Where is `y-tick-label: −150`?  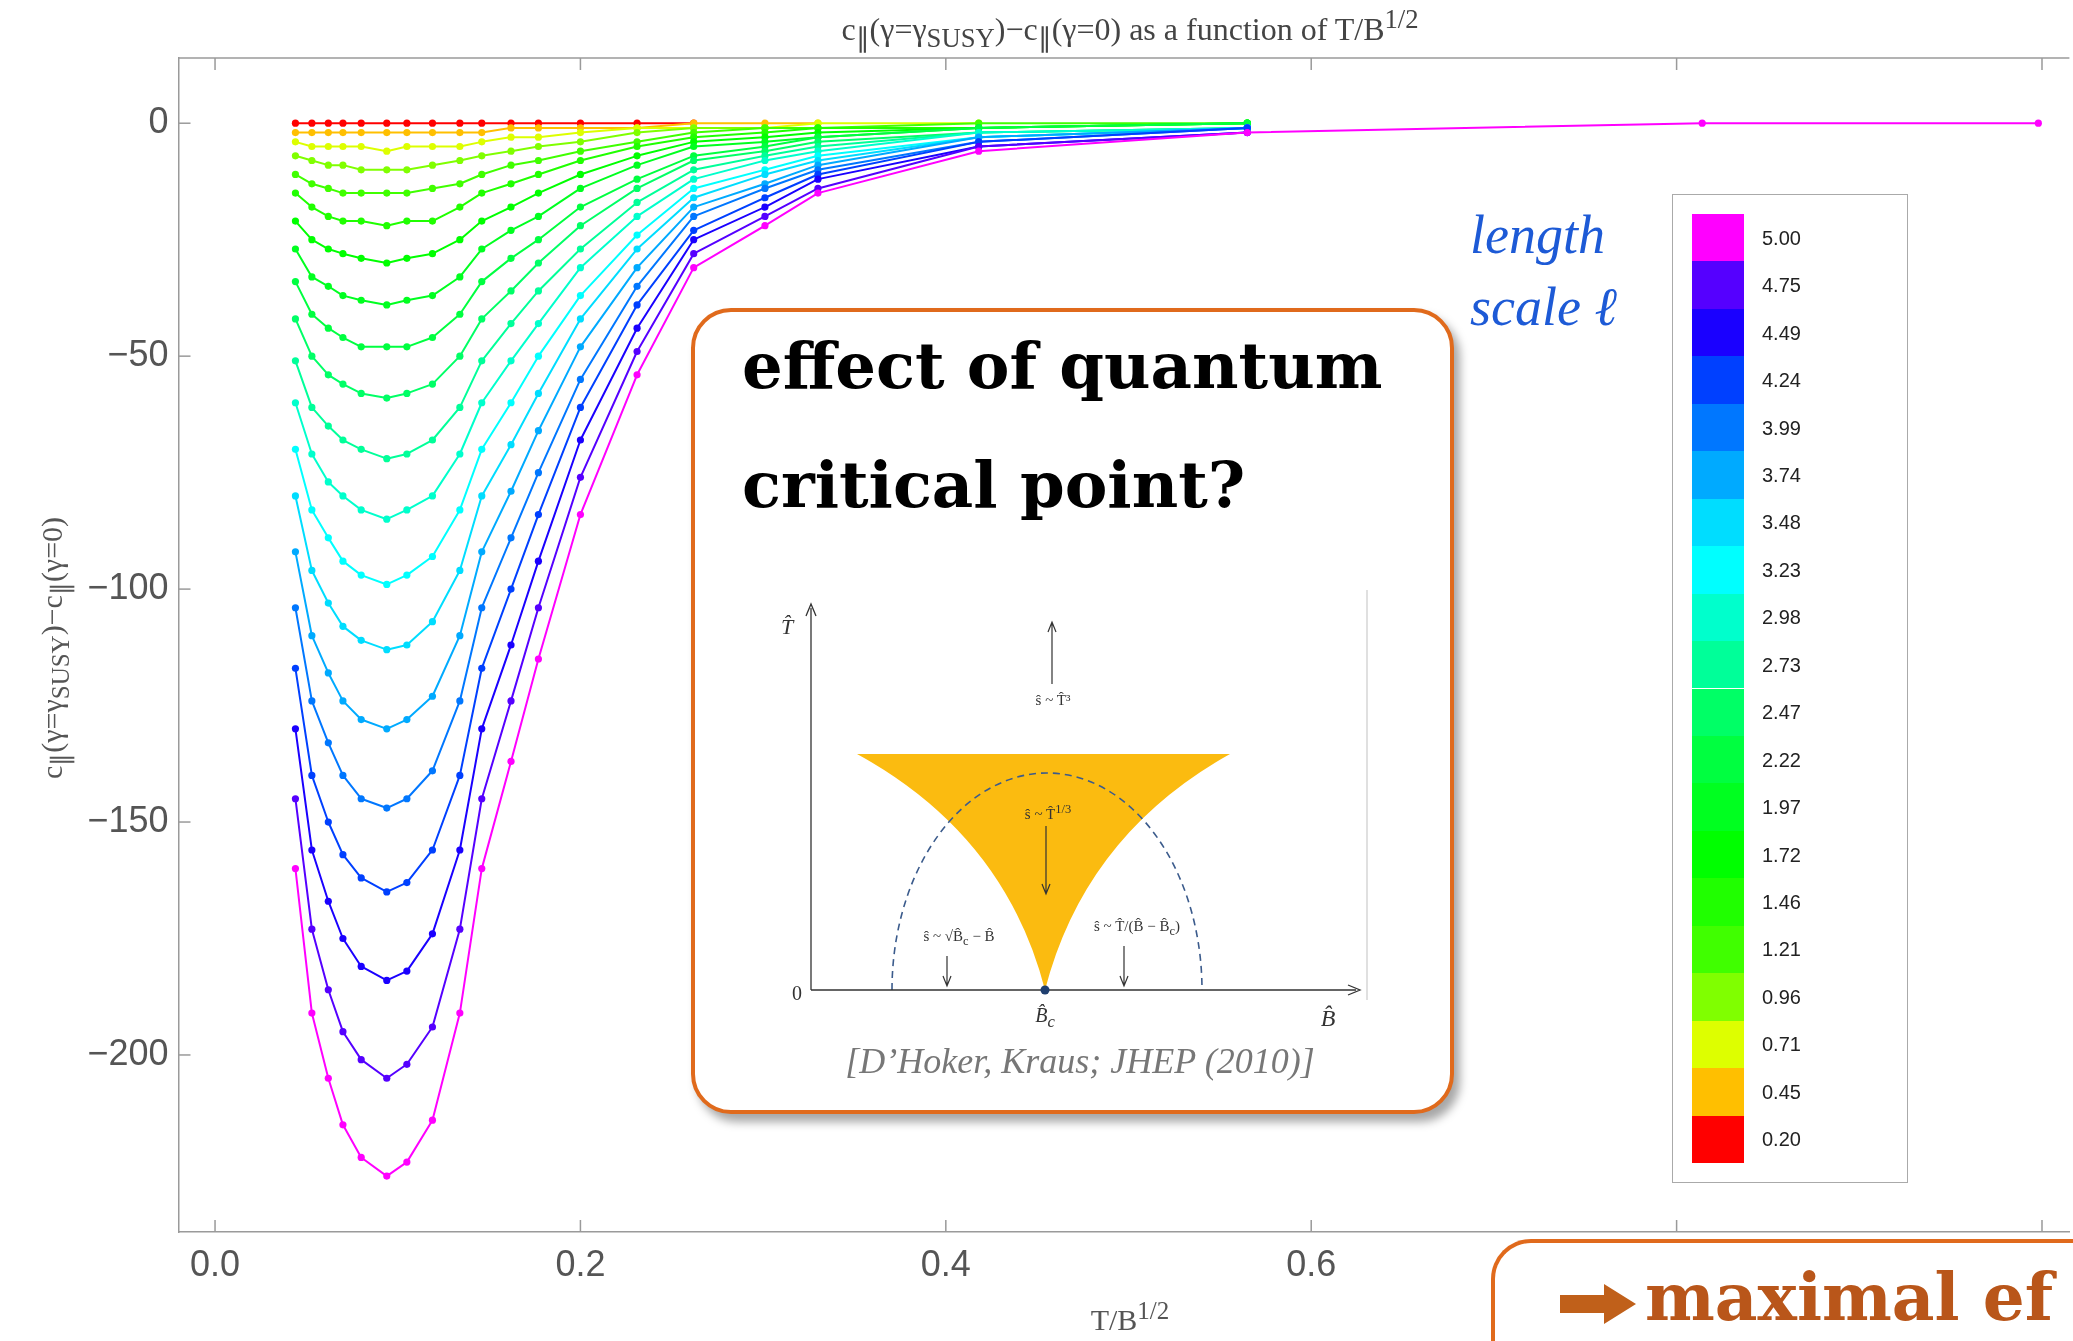 y-tick-label: −150 is located at coordinates (128, 819).